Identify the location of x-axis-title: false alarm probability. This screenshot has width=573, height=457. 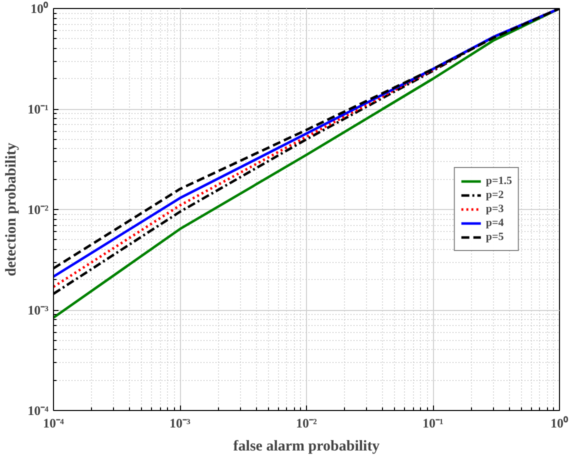
(306, 446).